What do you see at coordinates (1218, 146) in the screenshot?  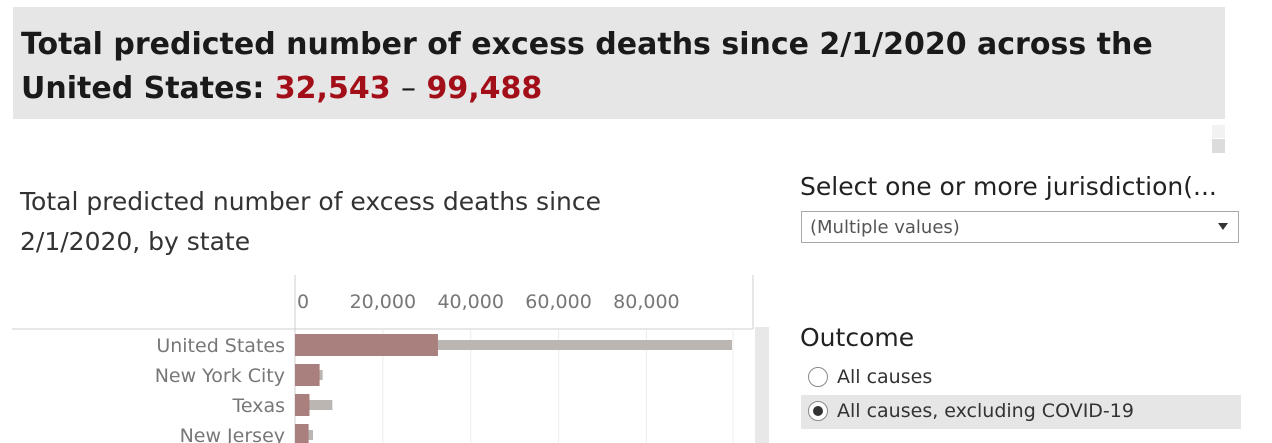 I see `scrollbar-thumb` at bounding box center [1218, 146].